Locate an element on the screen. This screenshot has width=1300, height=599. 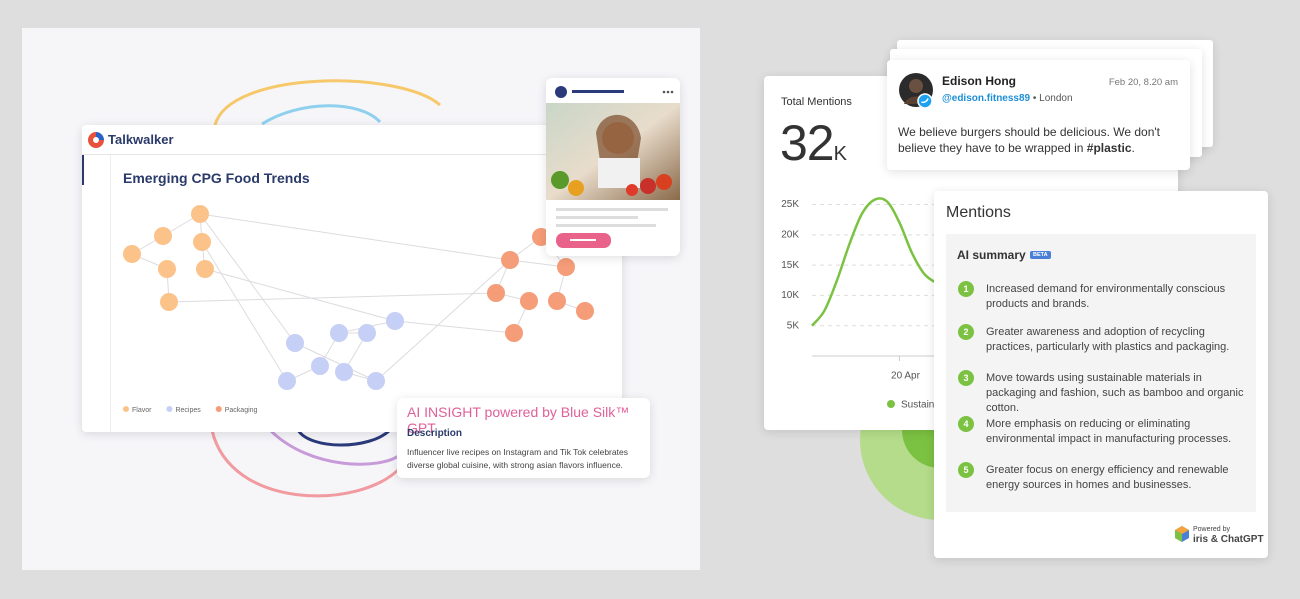
total-unit: K is located at coordinates (840, 154).